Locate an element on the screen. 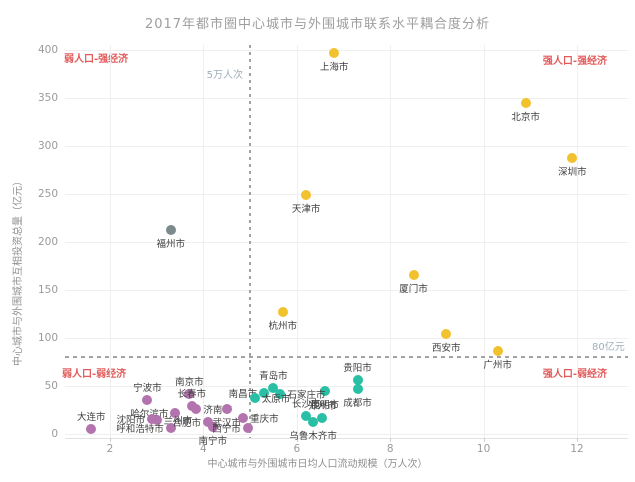 This screenshot has width=635, height=482. data-point-label: 福州市 is located at coordinates (170, 245).